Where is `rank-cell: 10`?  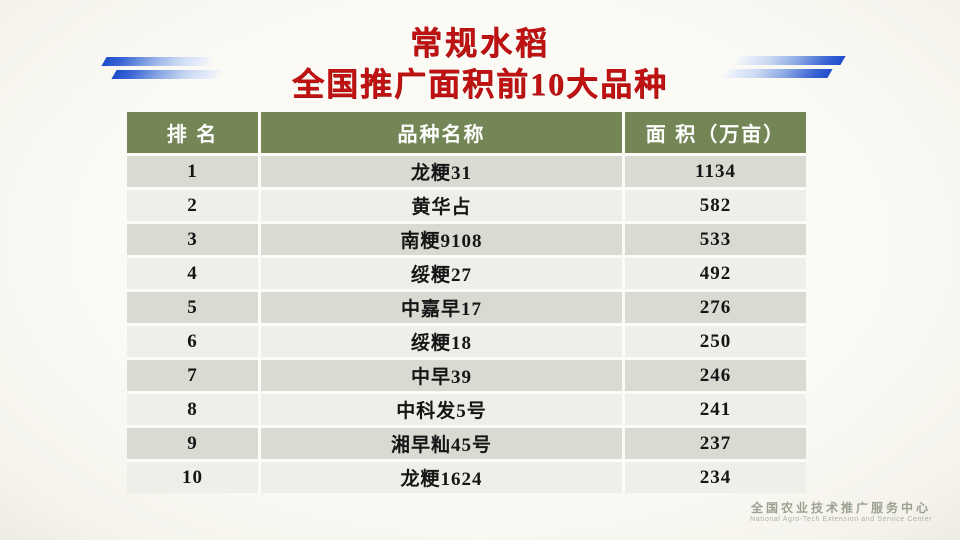
rank-cell: 10 is located at coordinates (192, 477).